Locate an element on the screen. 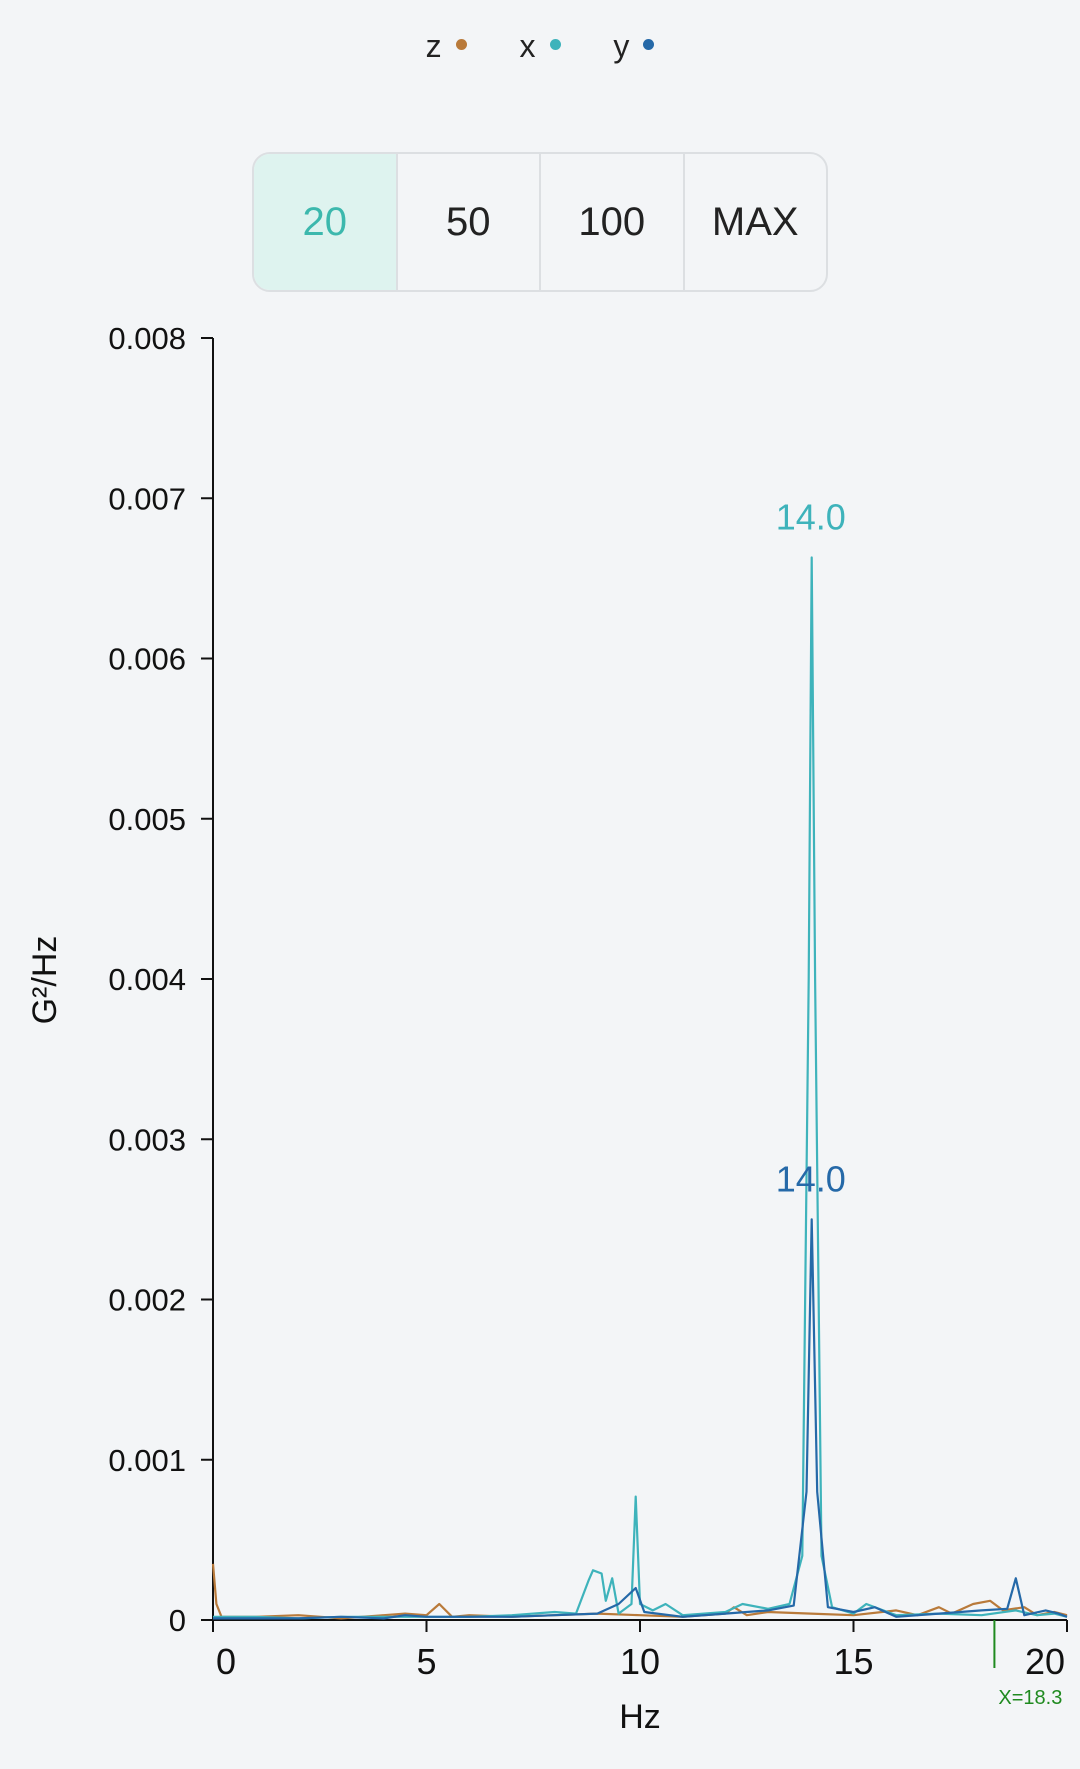 The height and width of the screenshot is (1769, 1080). range-button-50: 50 is located at coordinates (469, 222).